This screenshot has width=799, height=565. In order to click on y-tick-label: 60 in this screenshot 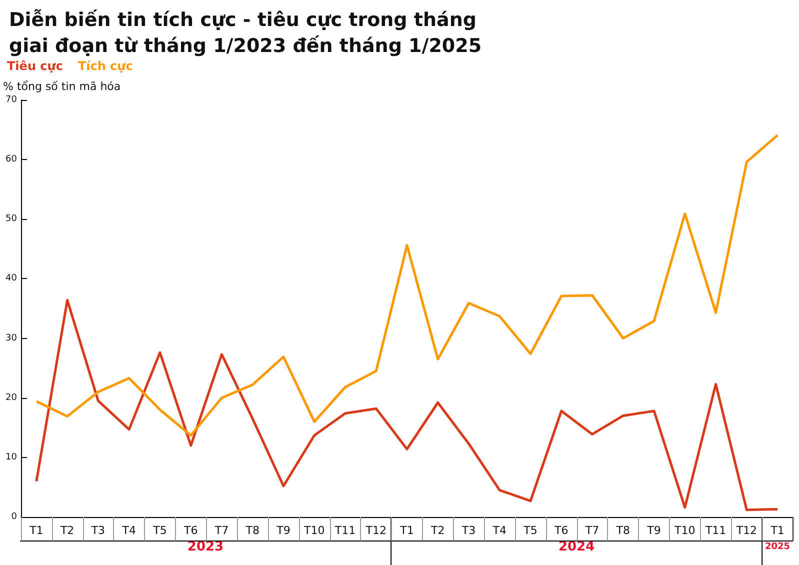, I will do `click(12, 159)`.